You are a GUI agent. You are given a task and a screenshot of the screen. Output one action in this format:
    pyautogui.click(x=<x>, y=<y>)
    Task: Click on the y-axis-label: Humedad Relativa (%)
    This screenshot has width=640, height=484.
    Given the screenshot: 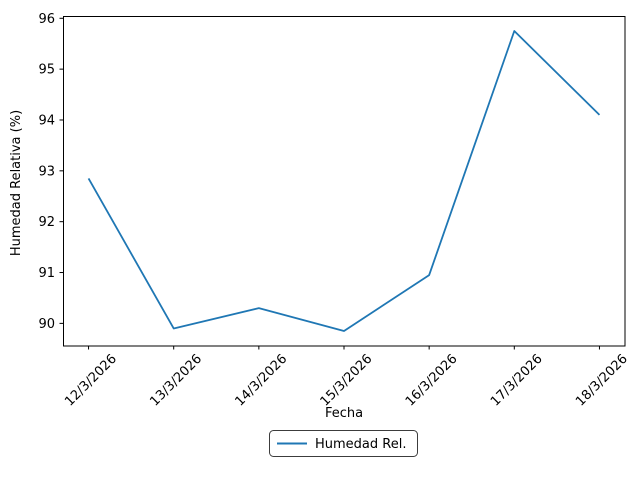 What is the action you would take?
    pyautogui.click(x=16, y=183)
    